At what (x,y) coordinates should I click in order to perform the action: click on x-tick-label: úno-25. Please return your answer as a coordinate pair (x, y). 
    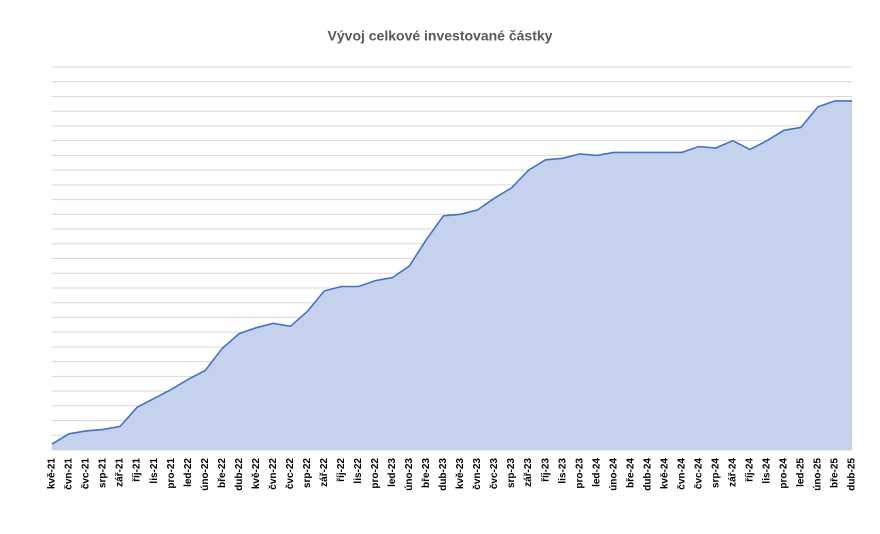
    Looking at the image, I should click on (818, 474).